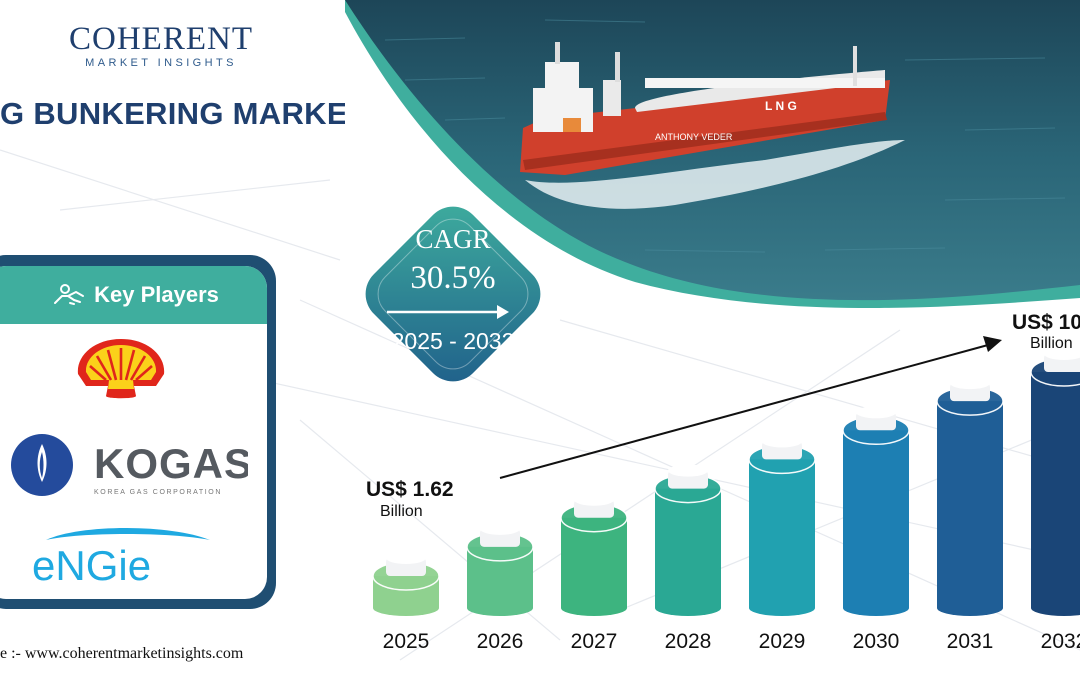  I want to click on svg-text: L N G, so click(781, 106).